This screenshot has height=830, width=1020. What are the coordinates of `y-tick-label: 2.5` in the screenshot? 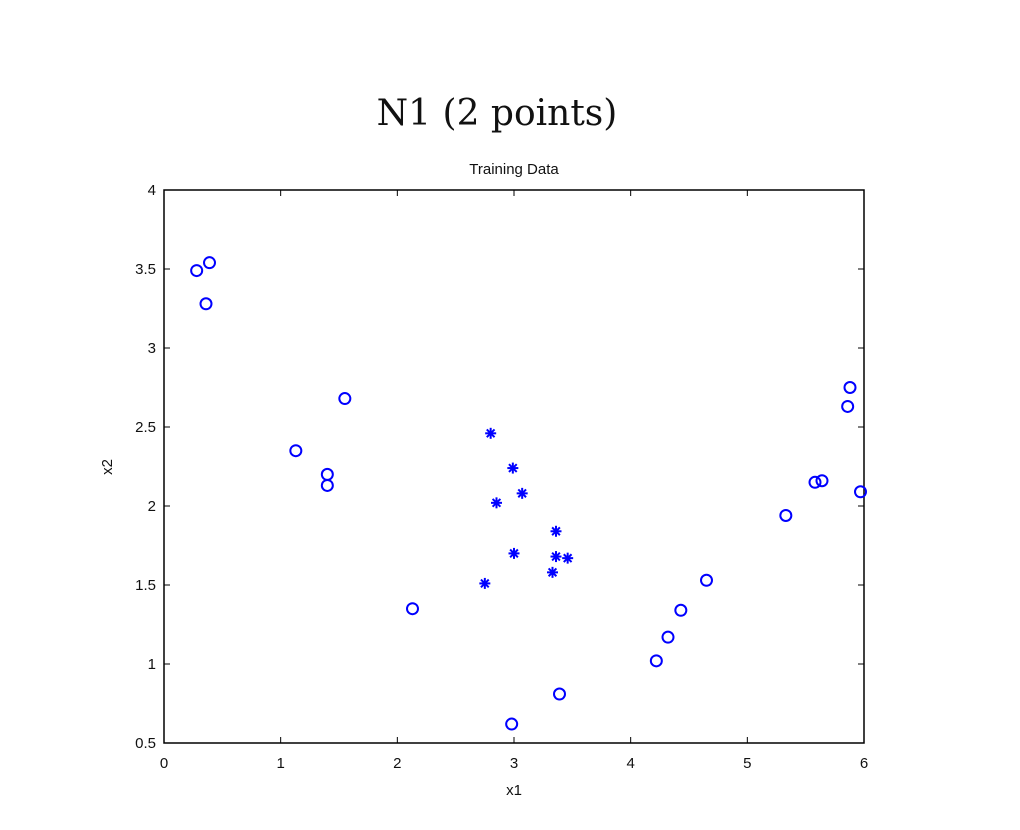 It's located at (145, 427).